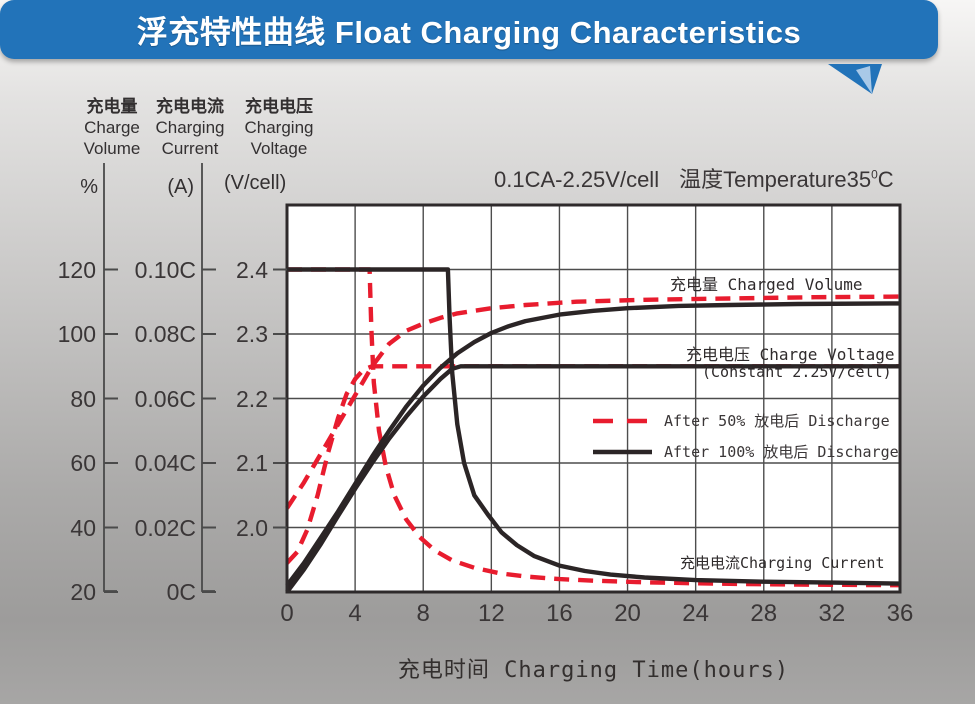 This screenshot has width=975, height=704. What do you see at coordinates (252, 334) in the screenshot?
I see `y-tick-label-voltage: 2.3` at bounding box center [252, 334].